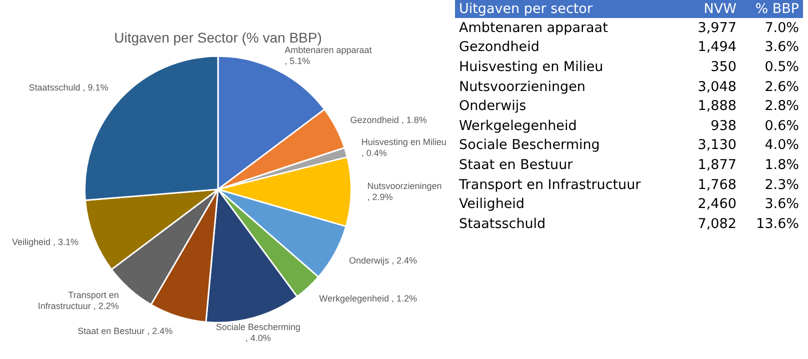  Describe the element at coordinates (522, 87) in the screenshot. I see `category-label: Nutsvoorzieningen` at that location.